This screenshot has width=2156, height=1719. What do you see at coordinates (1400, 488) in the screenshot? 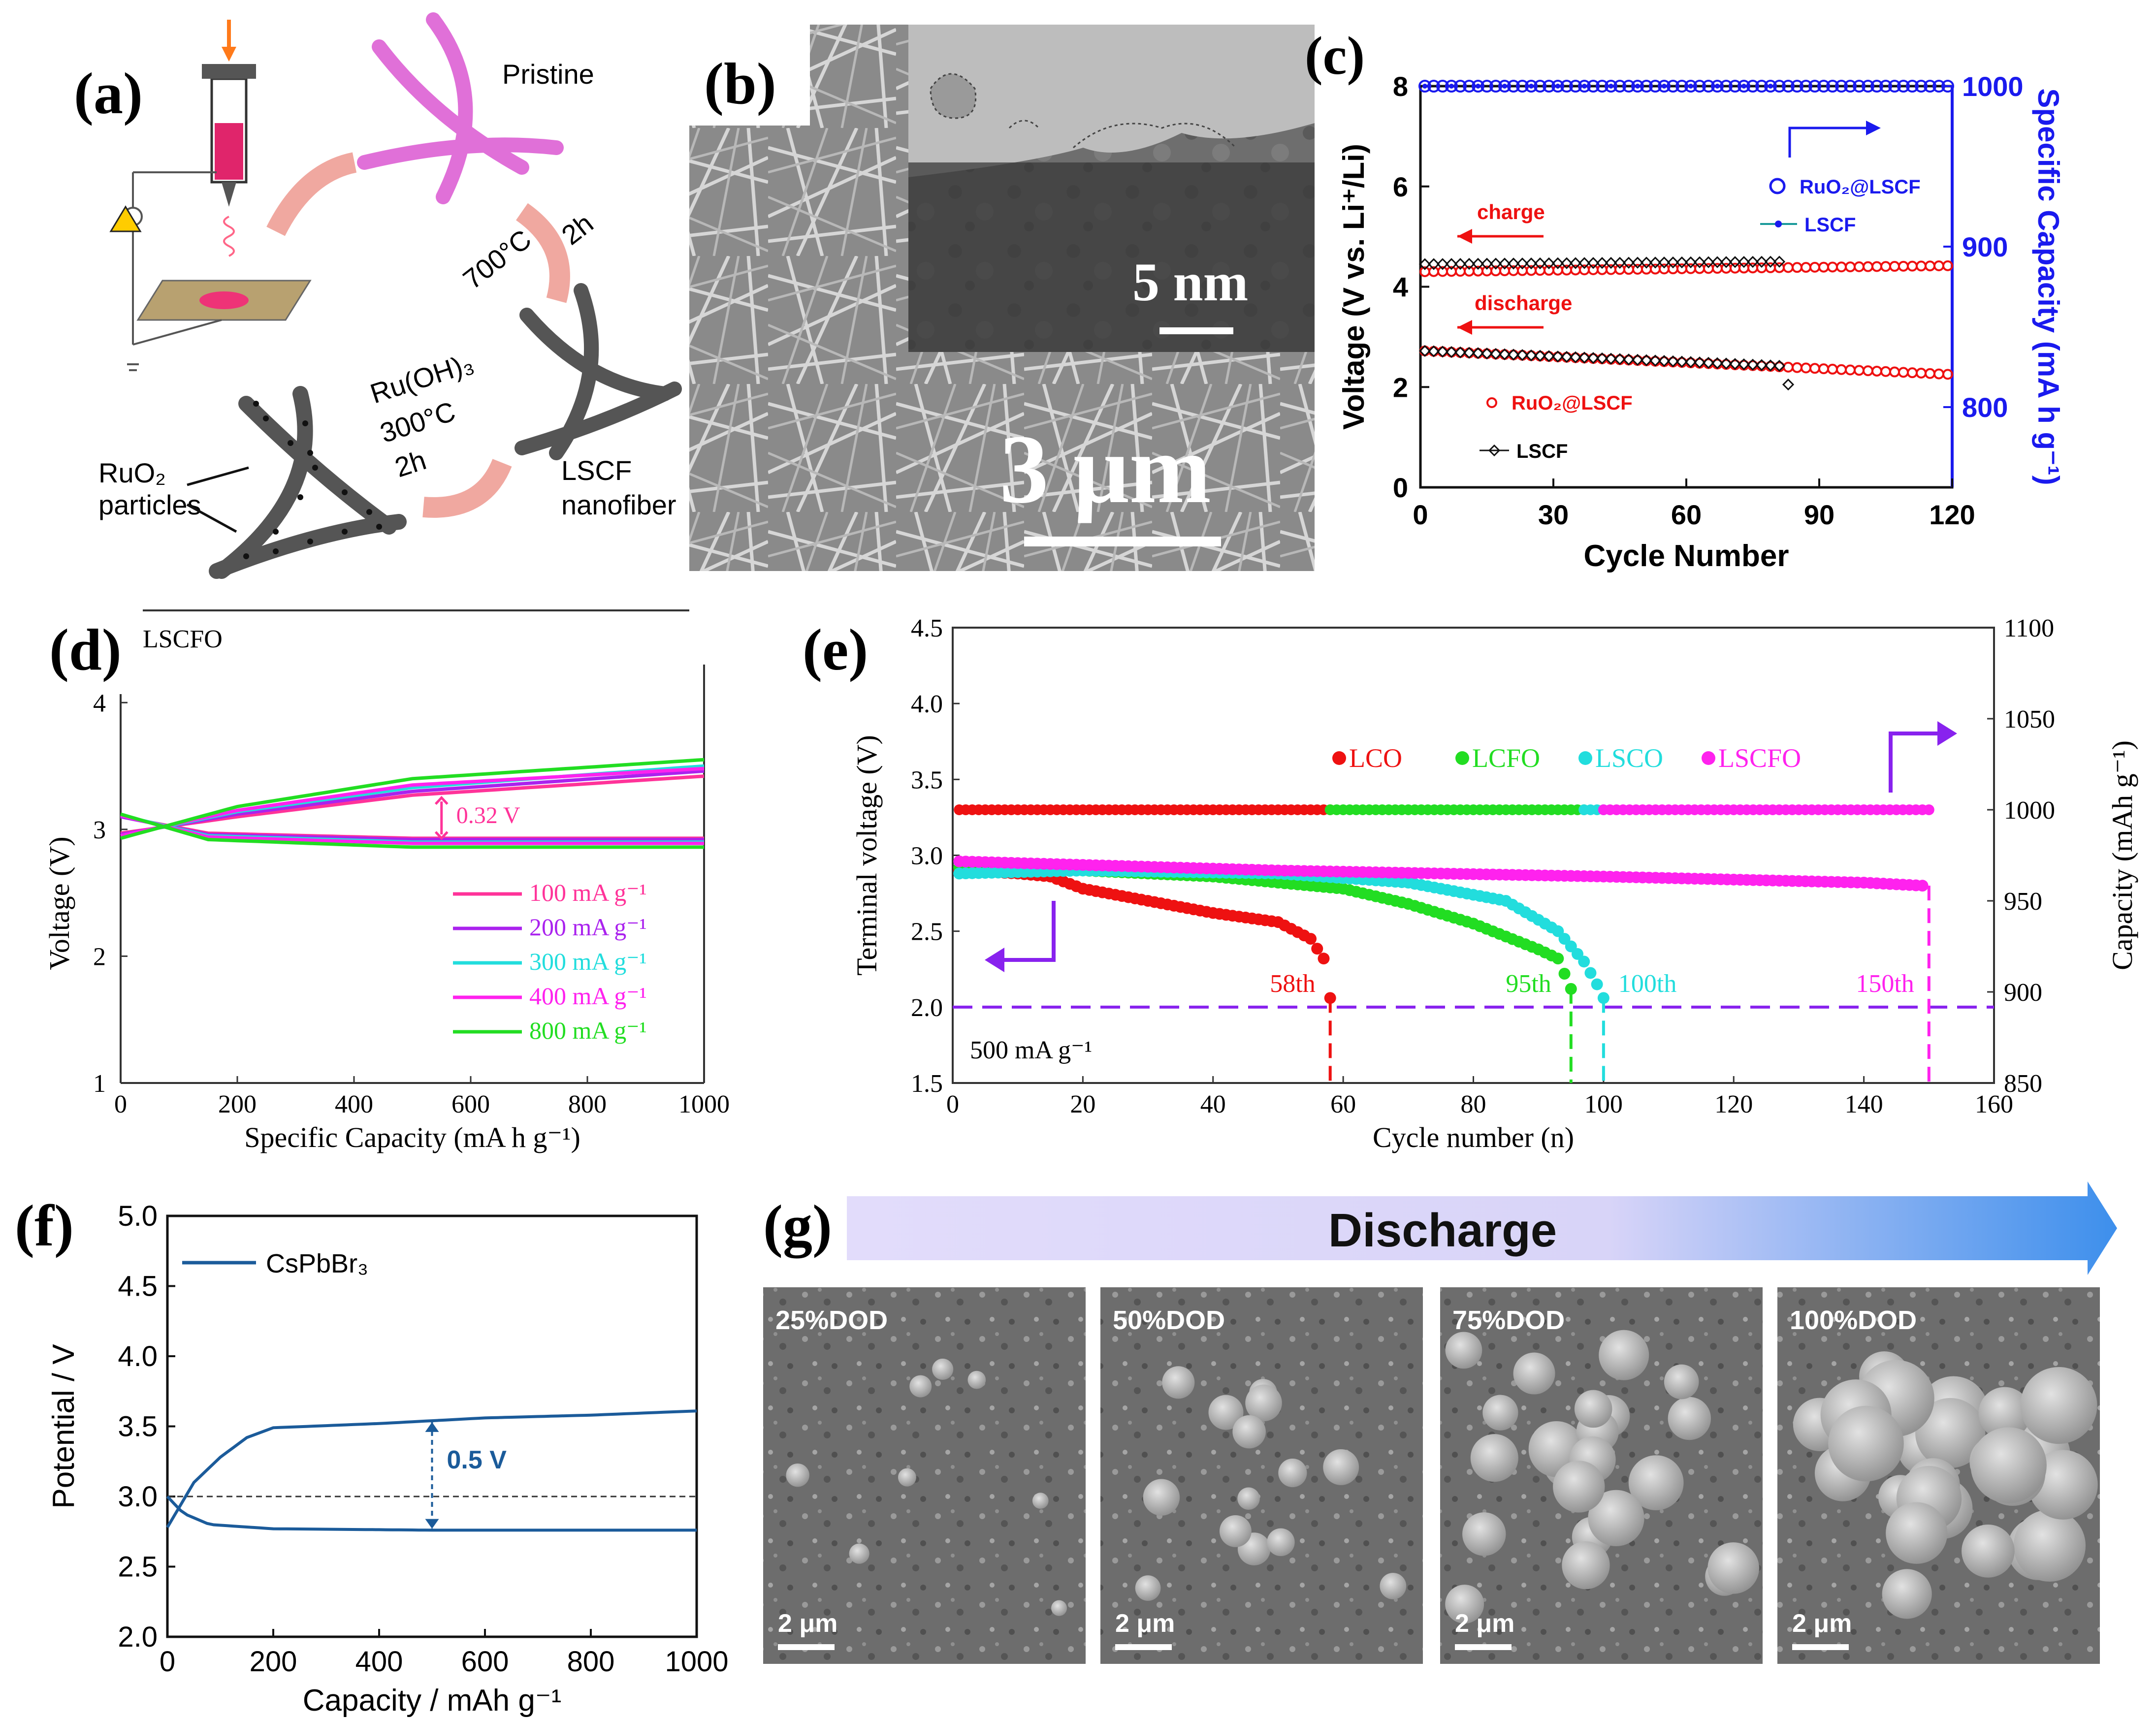
I see `chart-c-ytick-label: 0` at bounding box center [1400, 488].